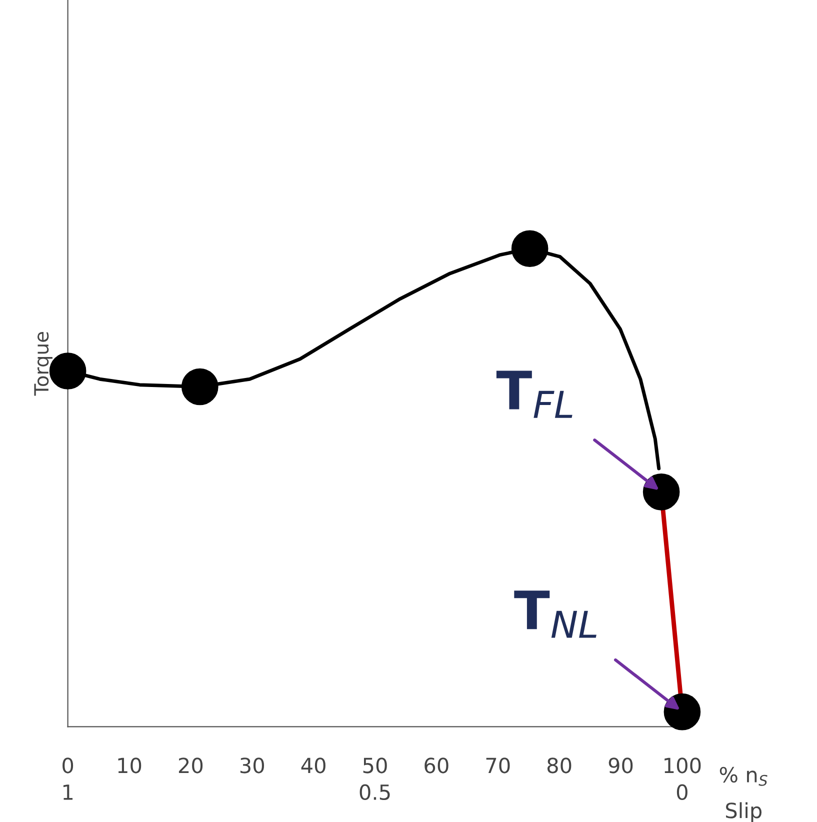 This screenshot has width=817, height=822. What do you see at coordinates (190, 766) in the screenshot?
I see `x-tick-label: 20` at bounding box center [190, 766].